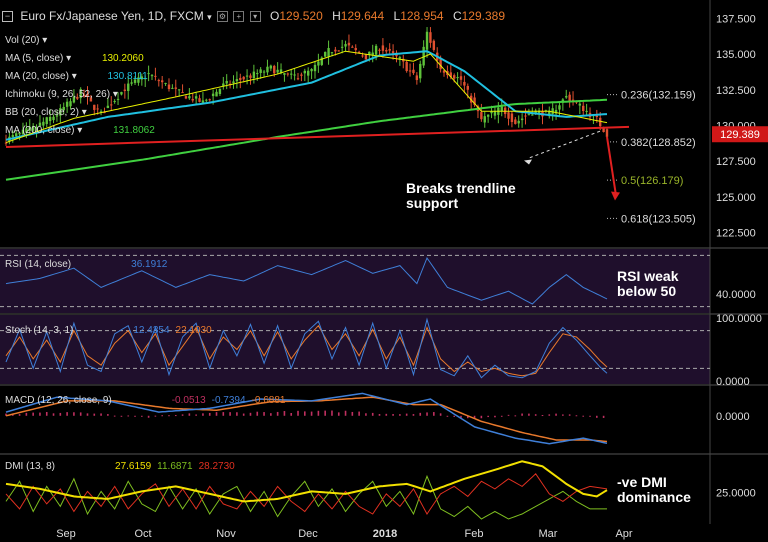 The width and height of the screenshot is (768, 542). Describe the element at coordinates (255, 17) in the screenshot. I see `more-icon: ▾` at that location.